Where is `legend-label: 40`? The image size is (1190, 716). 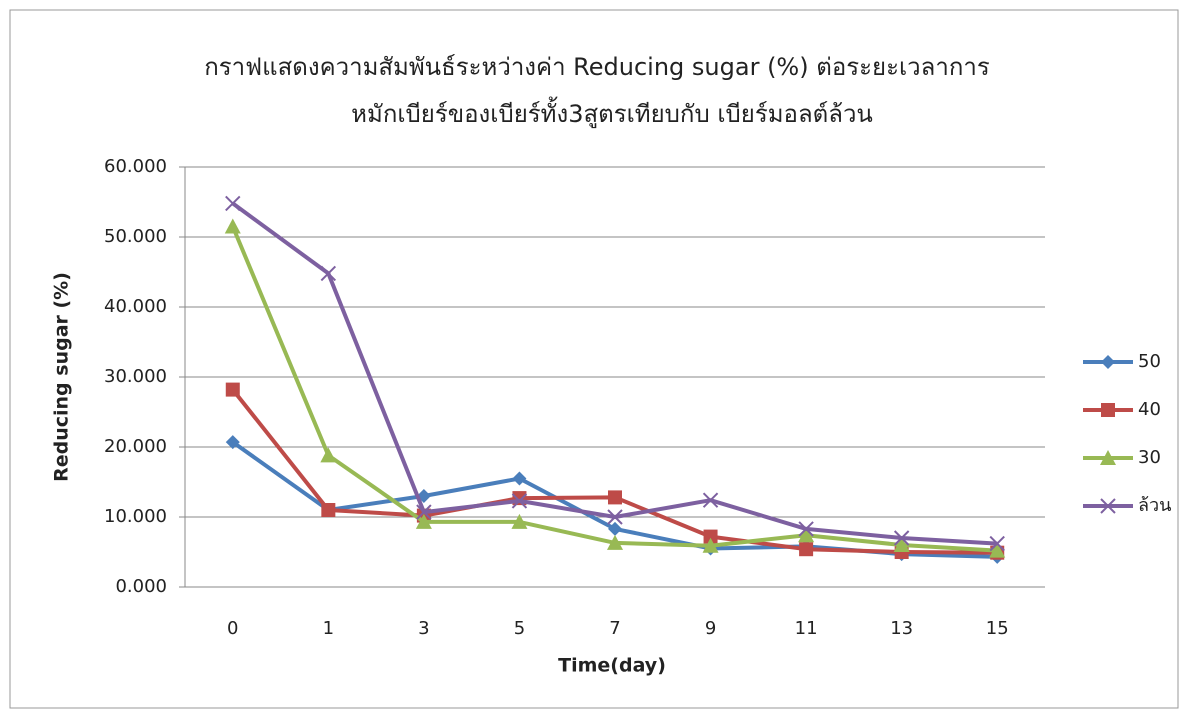 legend-label: 40 is located at coordinates (1149, 409).